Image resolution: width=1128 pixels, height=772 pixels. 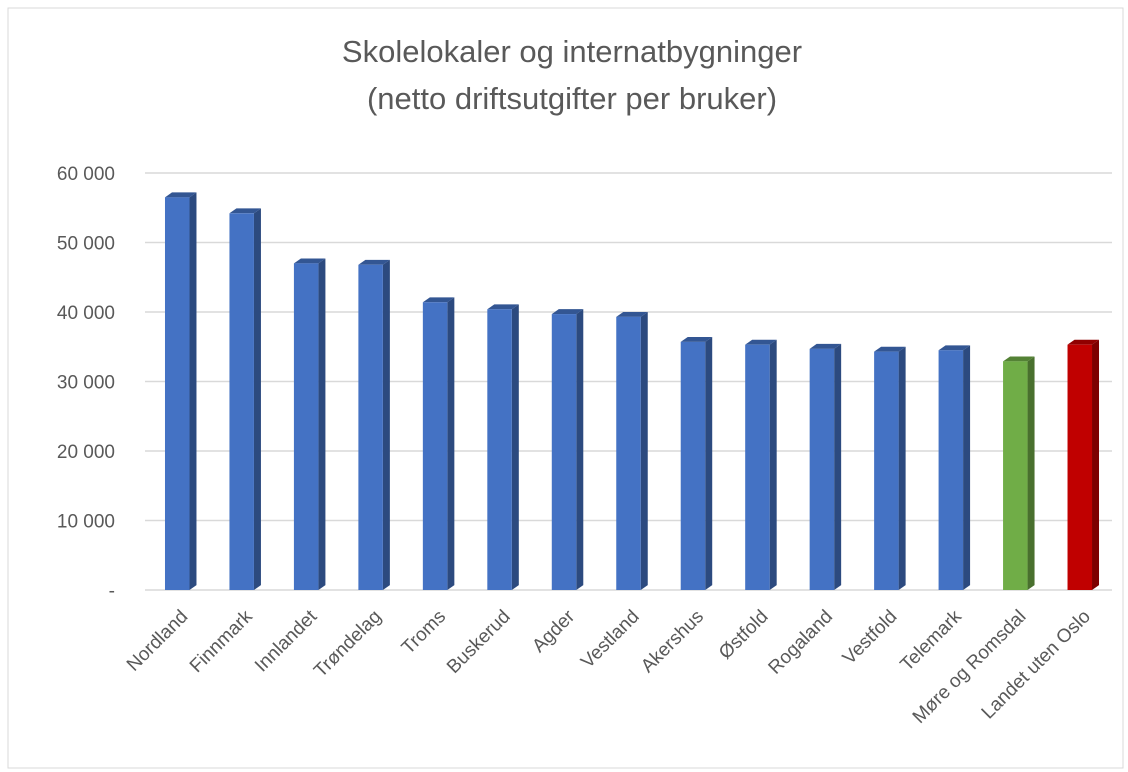 What do you see at coordinates (86, 313) in the screenshot?
I see `y-tick-label: 40 000` at bounding box center [86, 313].